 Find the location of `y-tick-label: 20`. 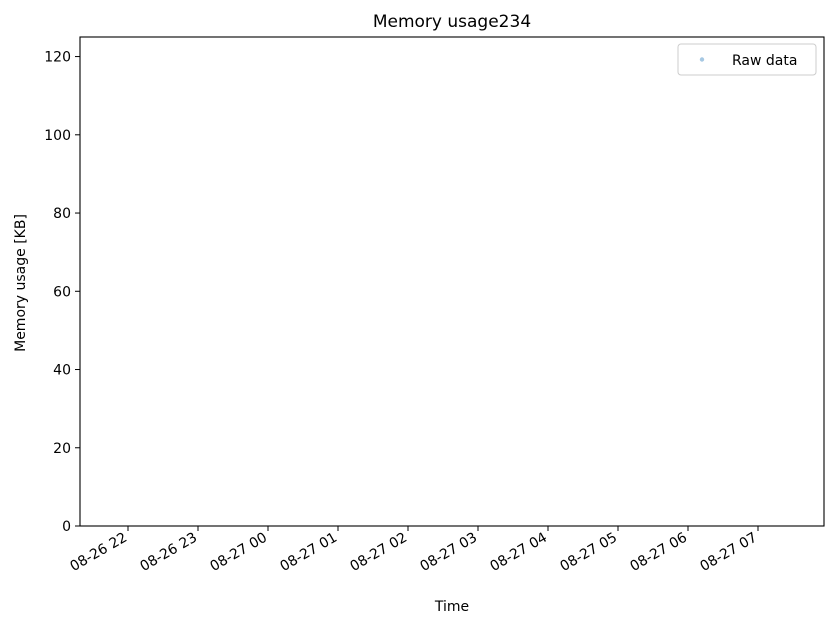

y-tick-label: 20 is located at coordinates (62, 449).